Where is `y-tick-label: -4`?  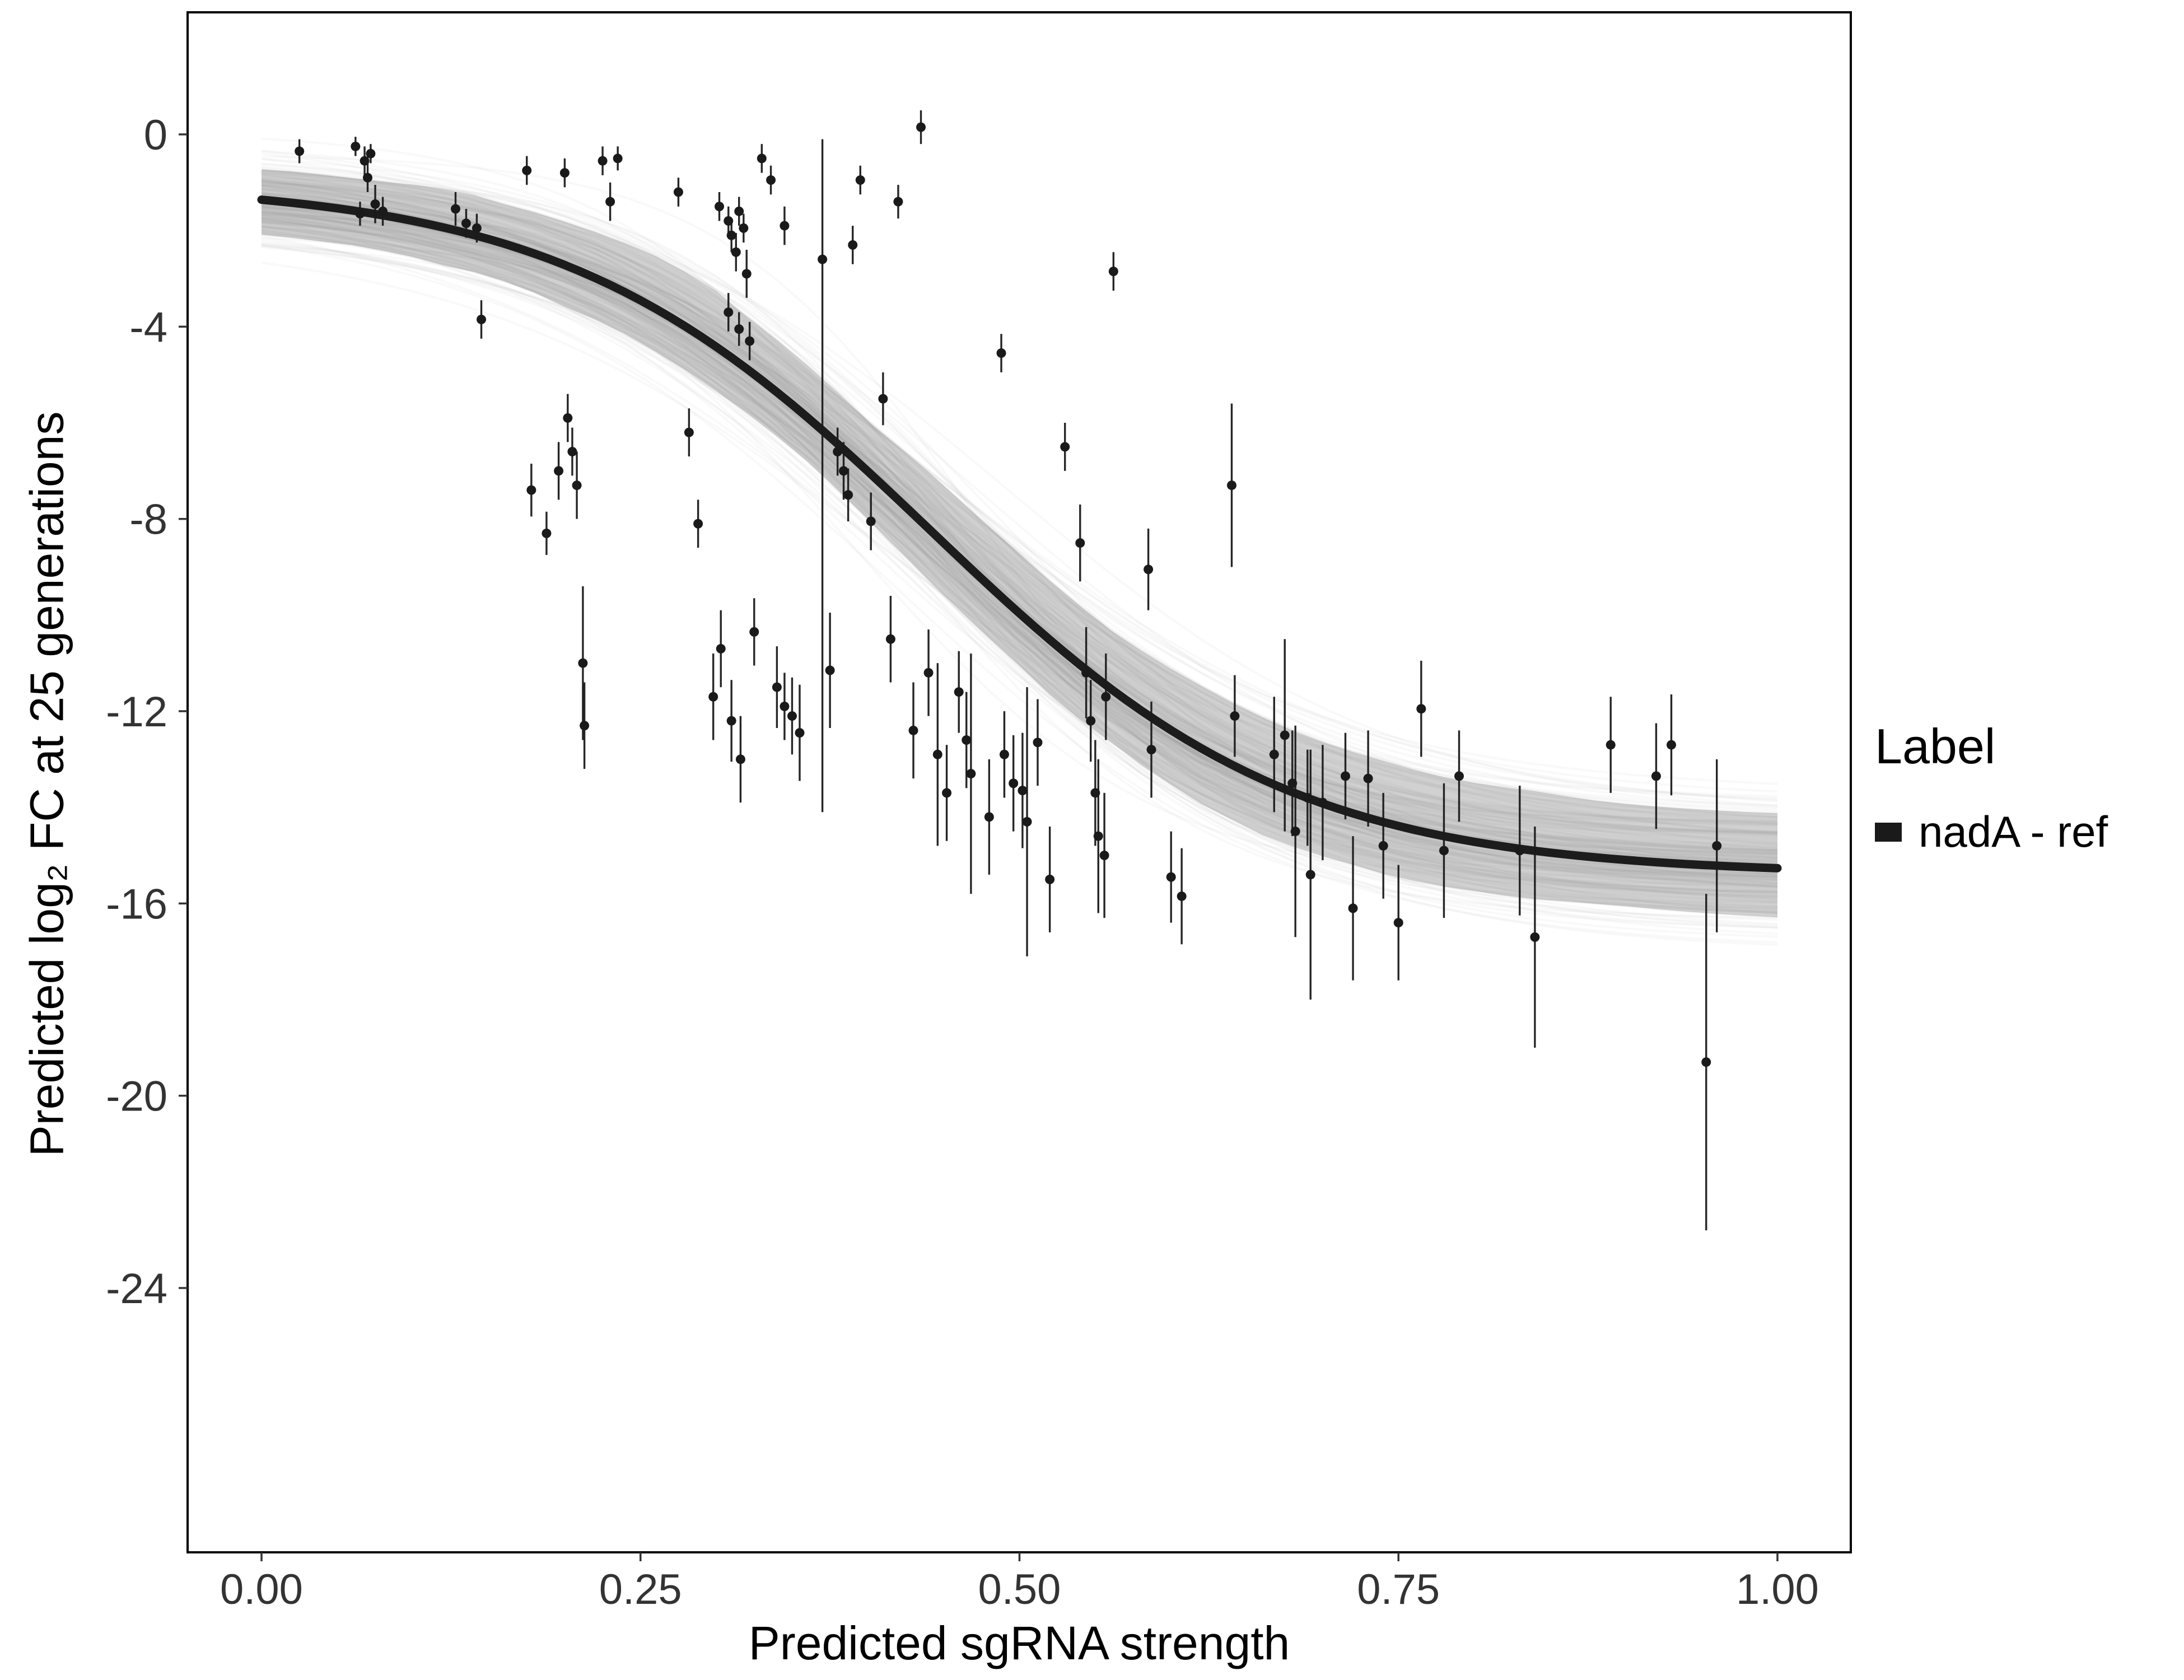 y-tick-label: -4 is located at coordinates (148, 327).